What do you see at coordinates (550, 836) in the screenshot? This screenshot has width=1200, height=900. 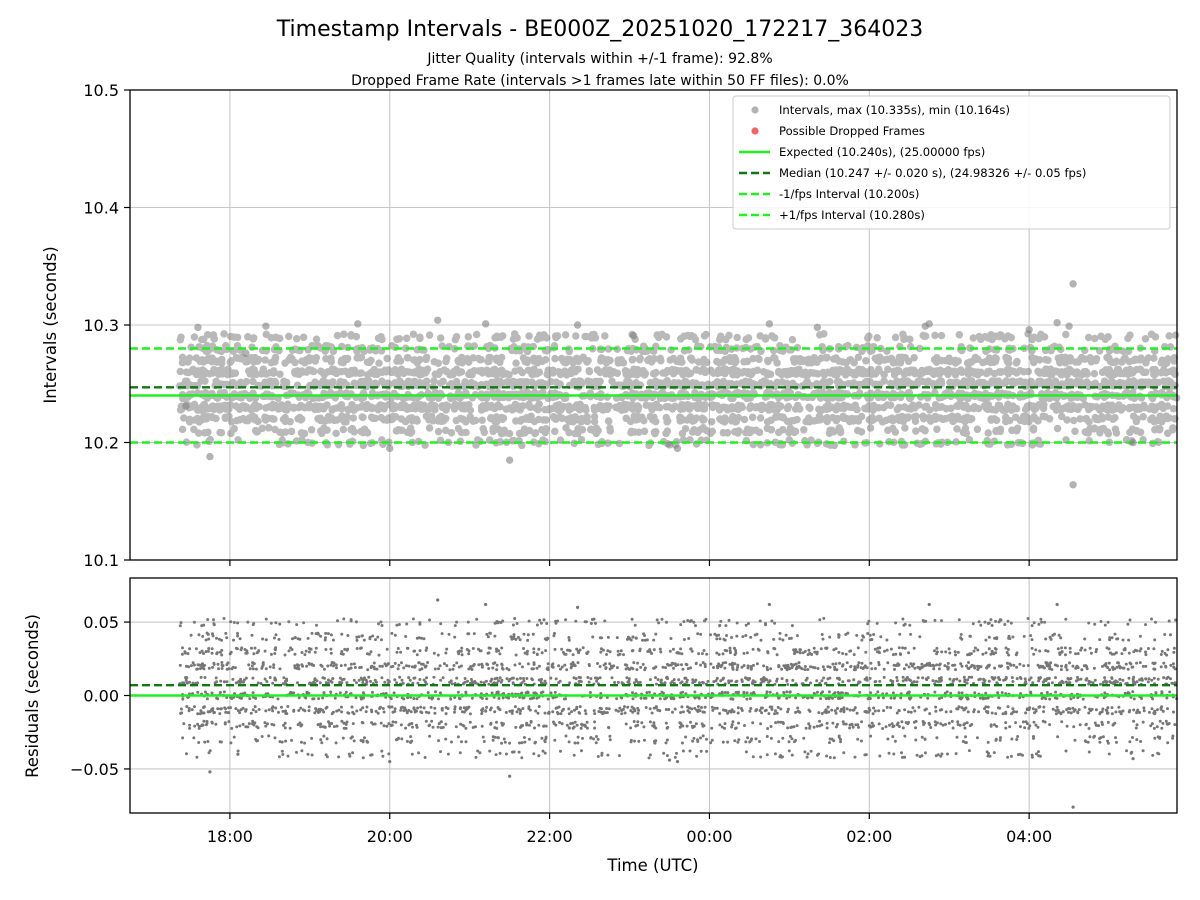 I see `xtick-label-2: 22:00` at bounding box center [550, 836].